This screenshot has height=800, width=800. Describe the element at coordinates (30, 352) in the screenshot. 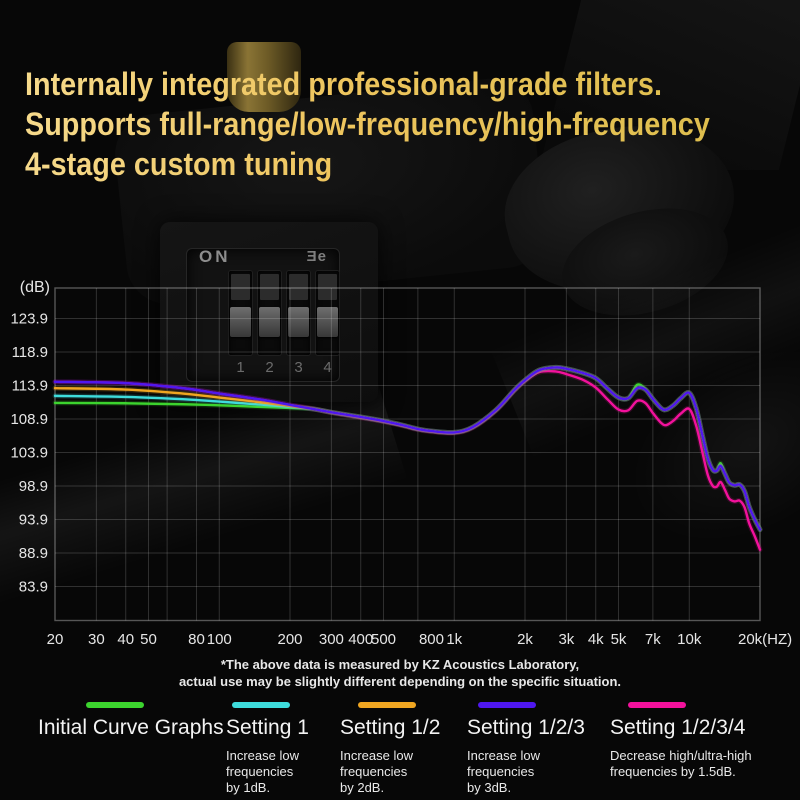

I see `y-axis-tick-label: 118.9` at that location.